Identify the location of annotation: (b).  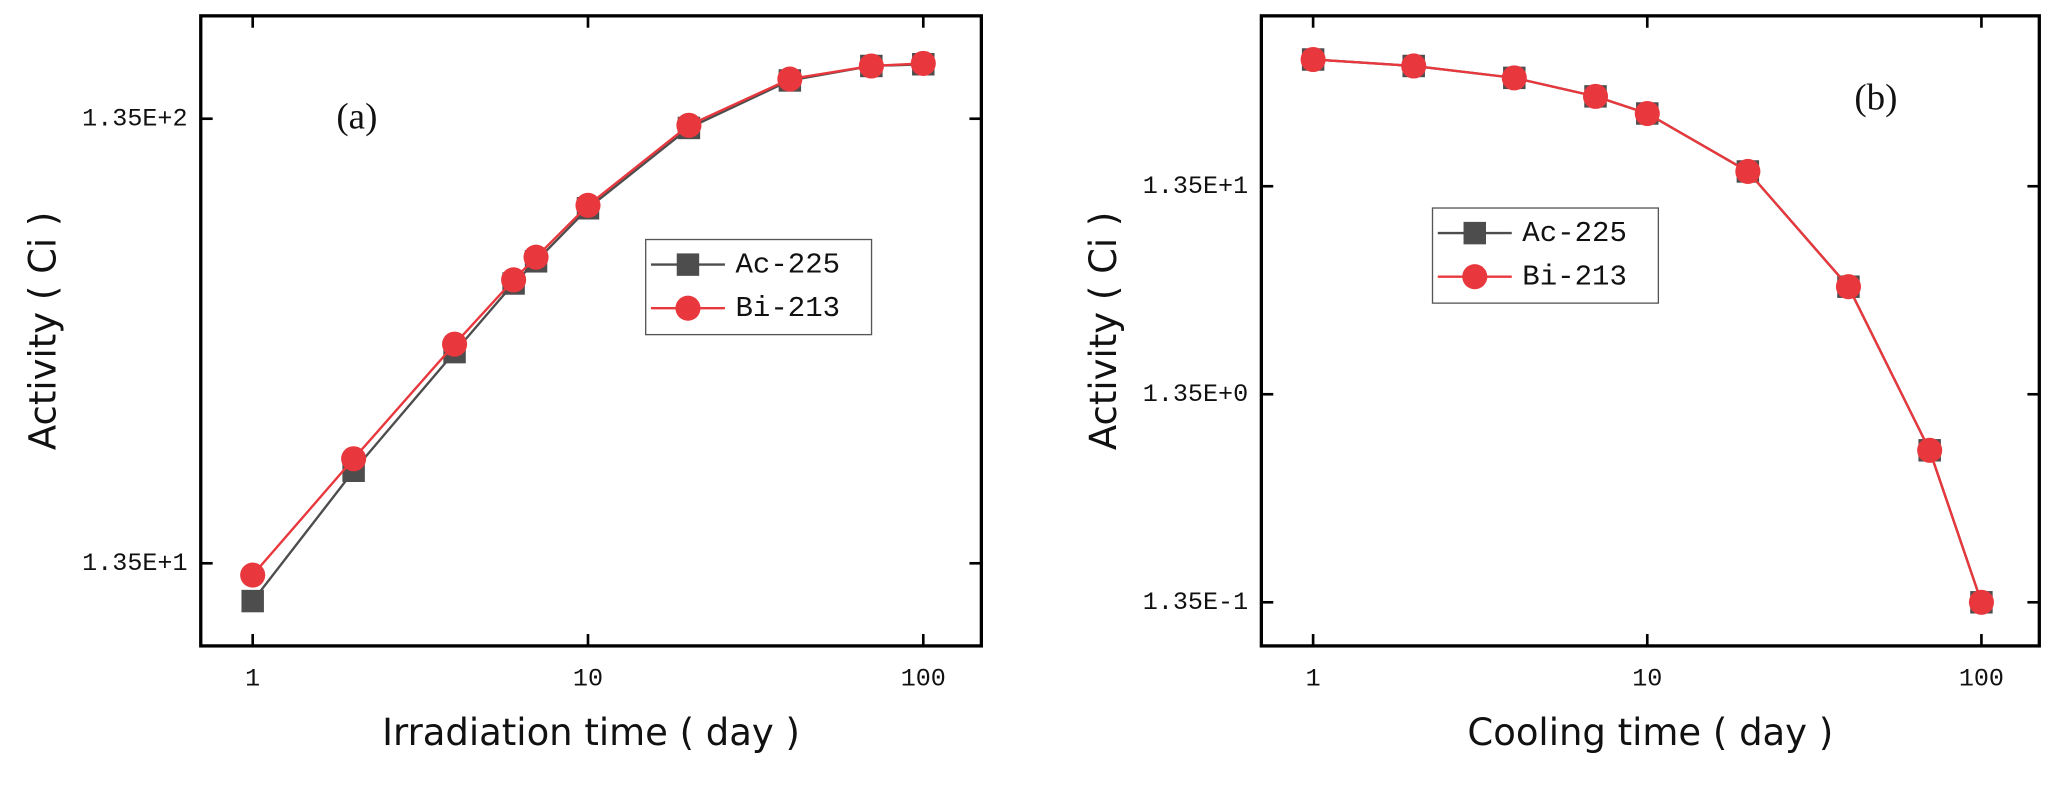
(1875, 97).